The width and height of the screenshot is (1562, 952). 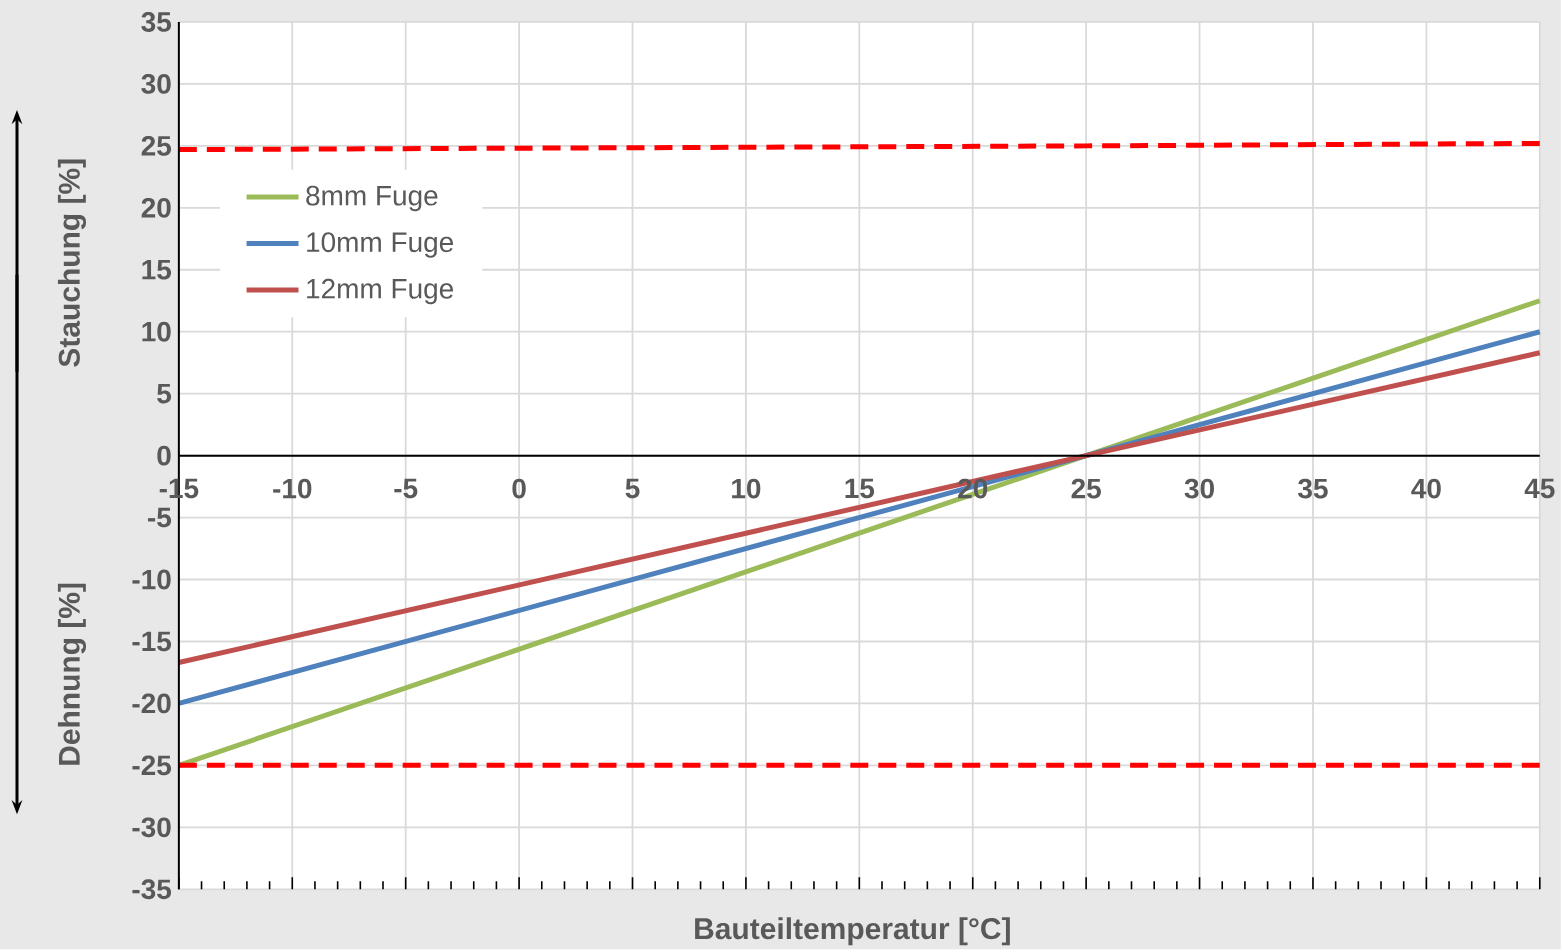 I want to click on y-tick-label: -5, so click(x=160, y=517).